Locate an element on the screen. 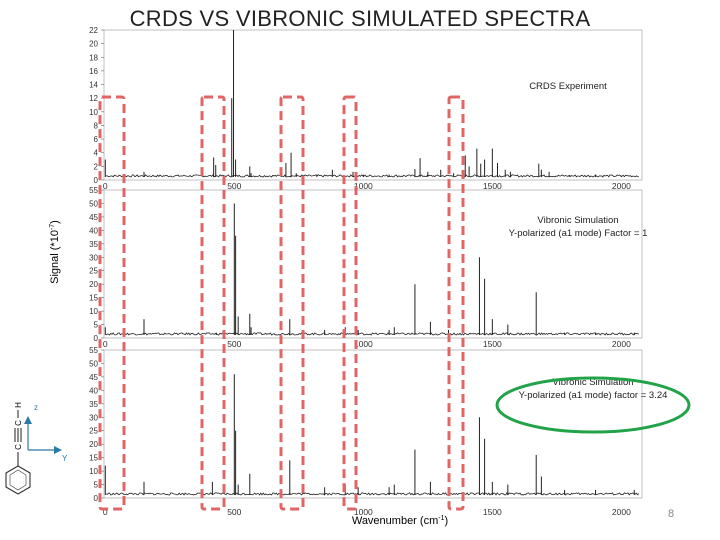  panel-annotation: Y-polarized (a1 mode) Factor = 1 is located at coordinates (578, 233).